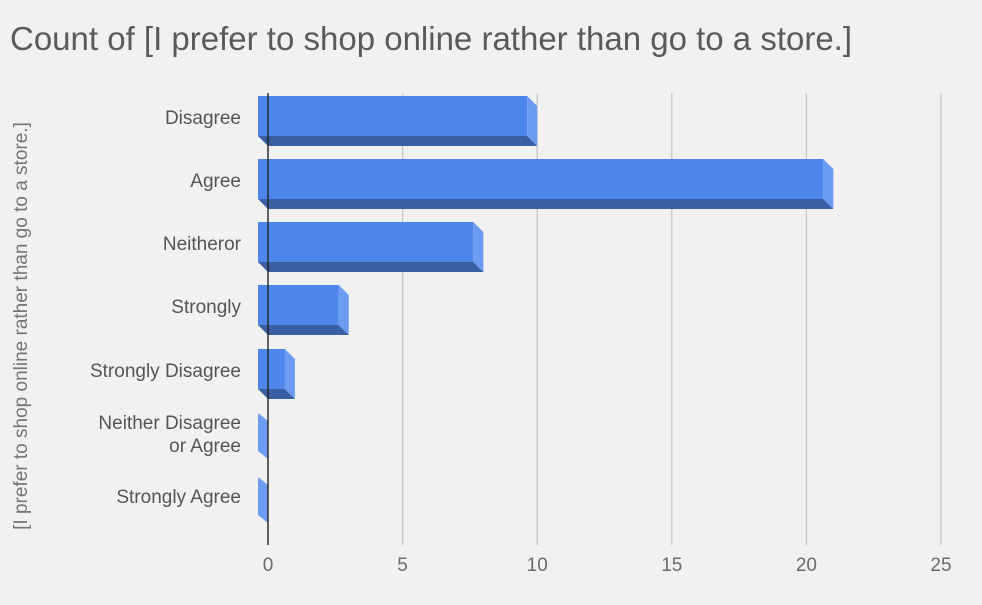 The image size is (982, 605). I want to click on category-label-disagree: Disagree, so click(203, 118).